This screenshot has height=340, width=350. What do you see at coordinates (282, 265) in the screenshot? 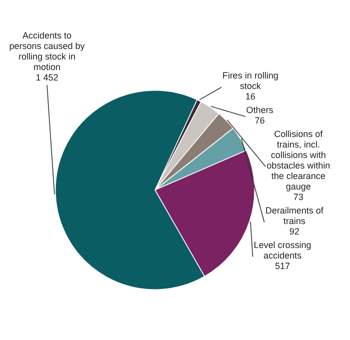
I see `data-label: 517` at bounding box center [282, 265].